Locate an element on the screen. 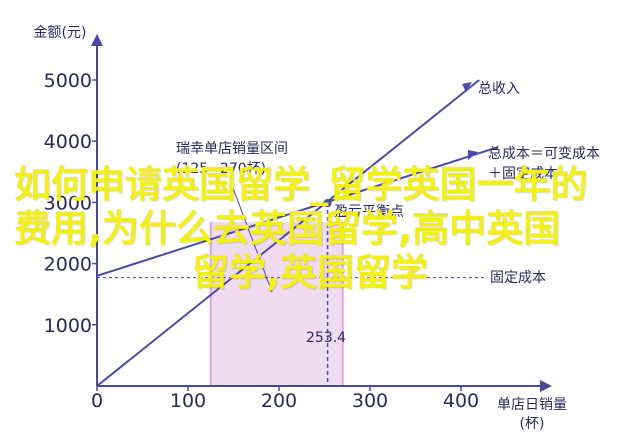 The height and width of the screenshot is (445, 644). x-tick-label-400: 400 is located at coordinates (461, 401).